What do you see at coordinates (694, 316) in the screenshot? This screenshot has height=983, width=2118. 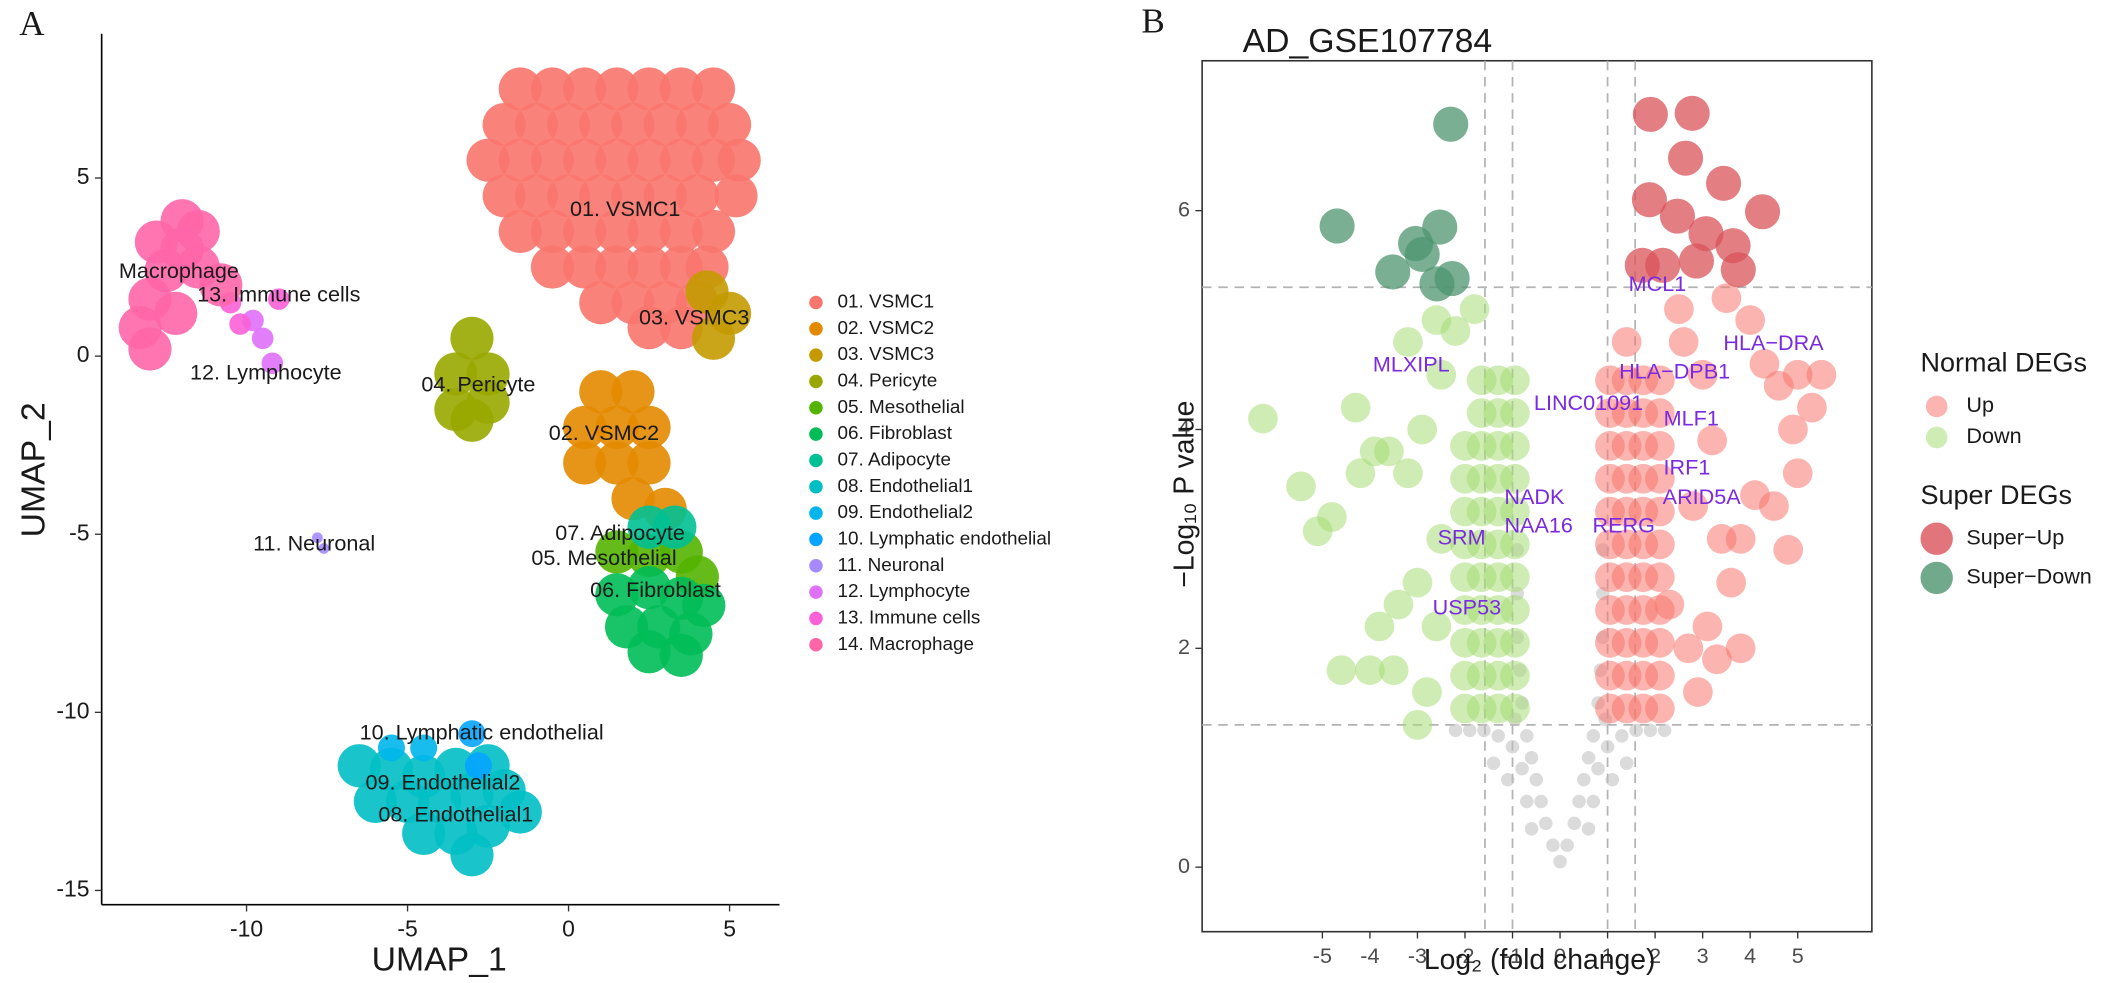 I see `annotation: 03. VSMC3` at bounding box center [694, 316].